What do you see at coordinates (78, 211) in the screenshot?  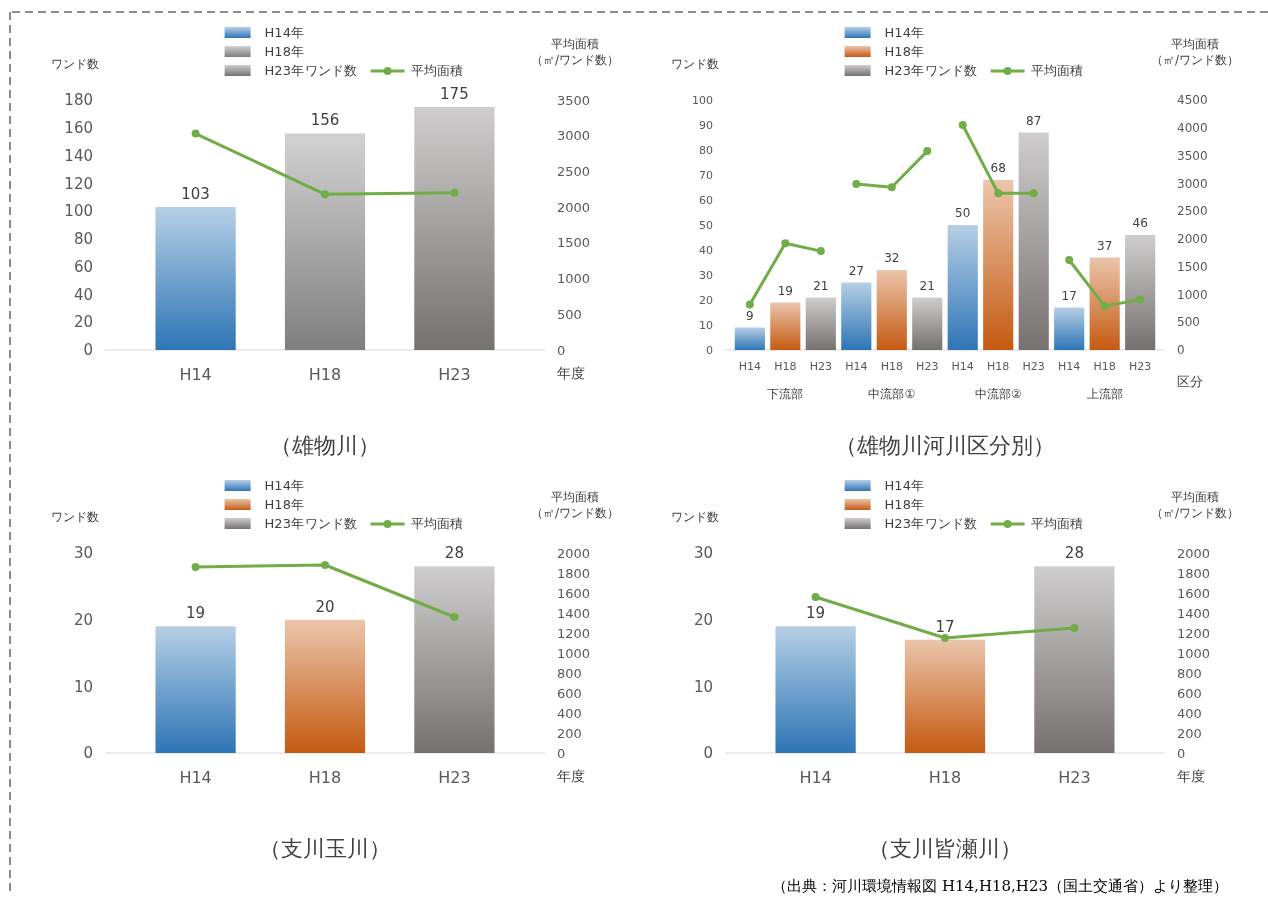 I see `y-tick-label: 100` at bounding box center [78, 211].